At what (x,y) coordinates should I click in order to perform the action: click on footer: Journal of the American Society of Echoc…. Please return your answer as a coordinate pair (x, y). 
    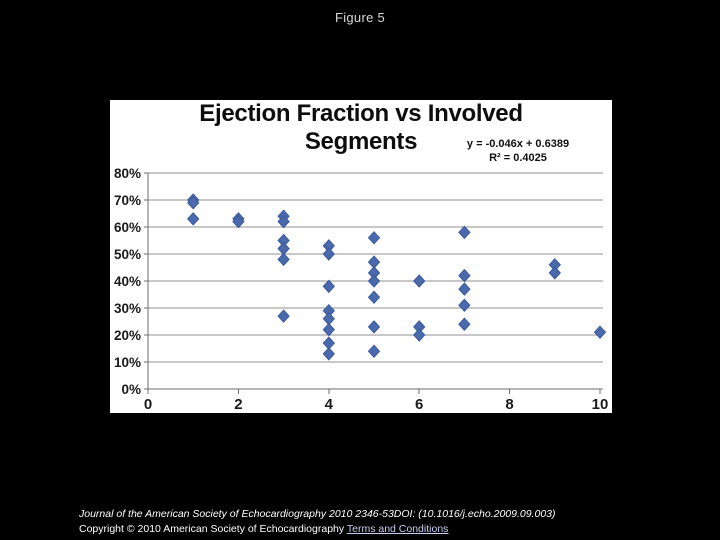
    Looking at the image, I should click on (317, 522).